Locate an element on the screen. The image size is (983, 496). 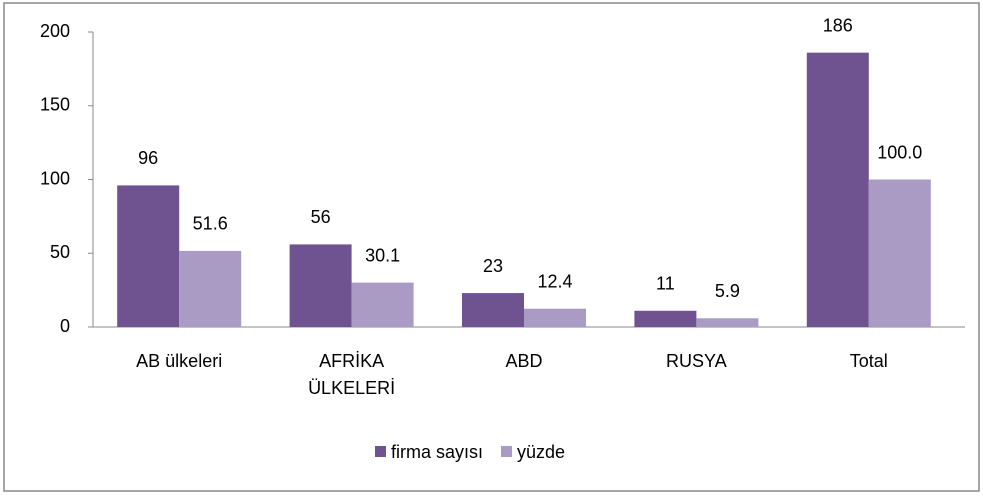
legend-label: yüzde is located at coordinates (541, 452).